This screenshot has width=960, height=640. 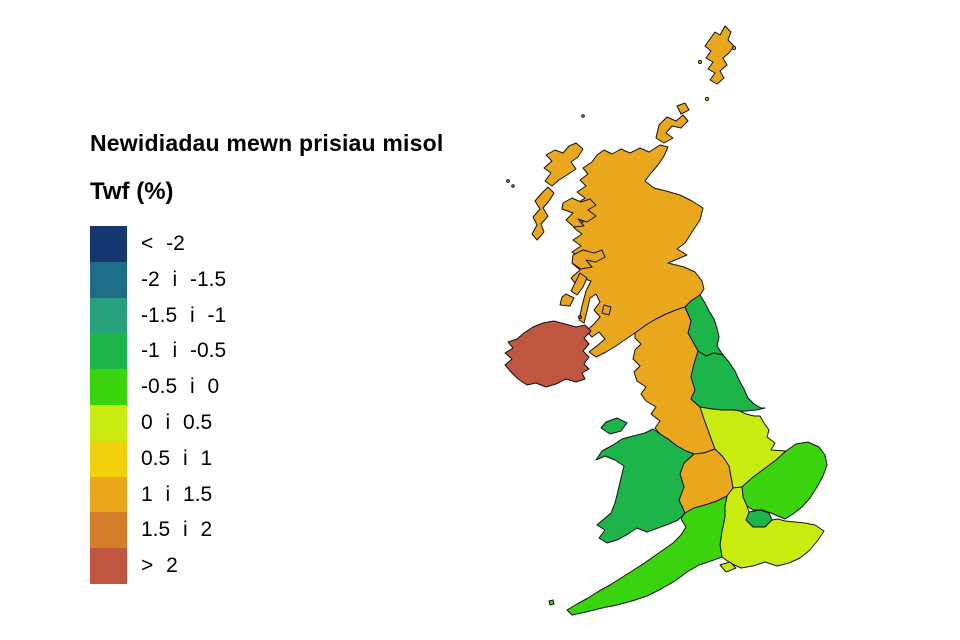 I want to click on legend-item: -1.5 i -1, so click(x=158, y=315).